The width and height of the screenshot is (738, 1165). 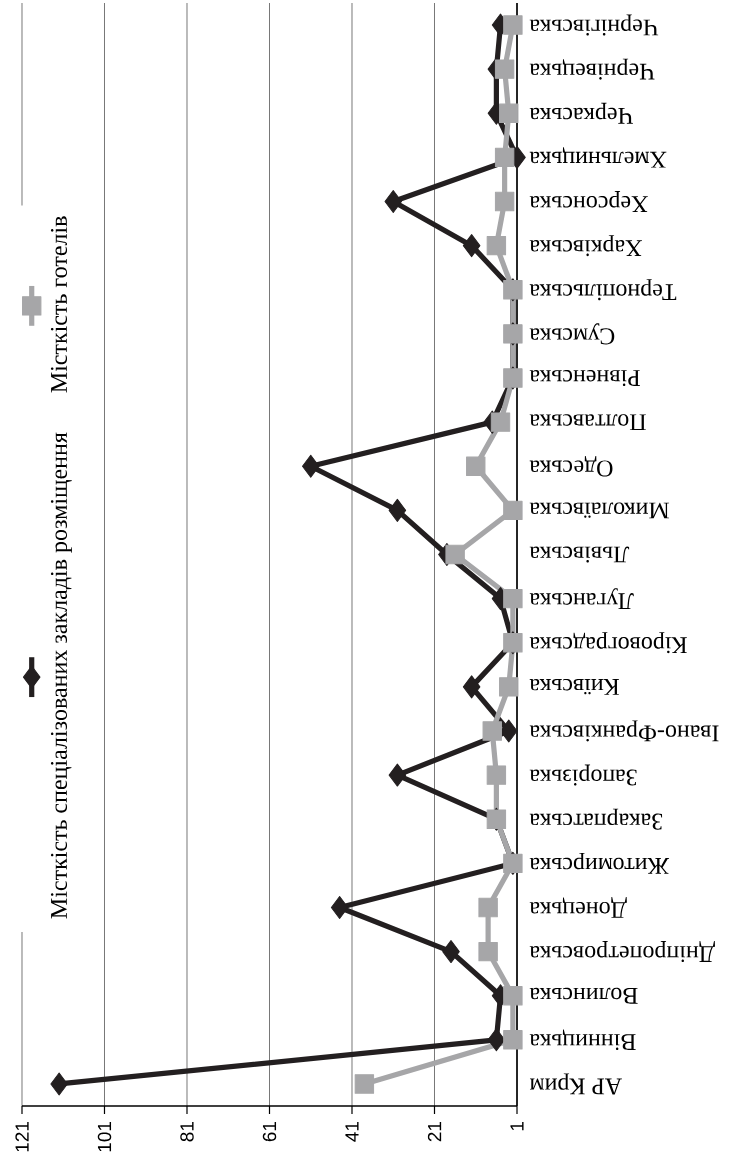 What do you see at coordinates (622, 952) in the screenshot?
I see `y-tick-label: Дніпропетровська` at bounding box center [622, 952].